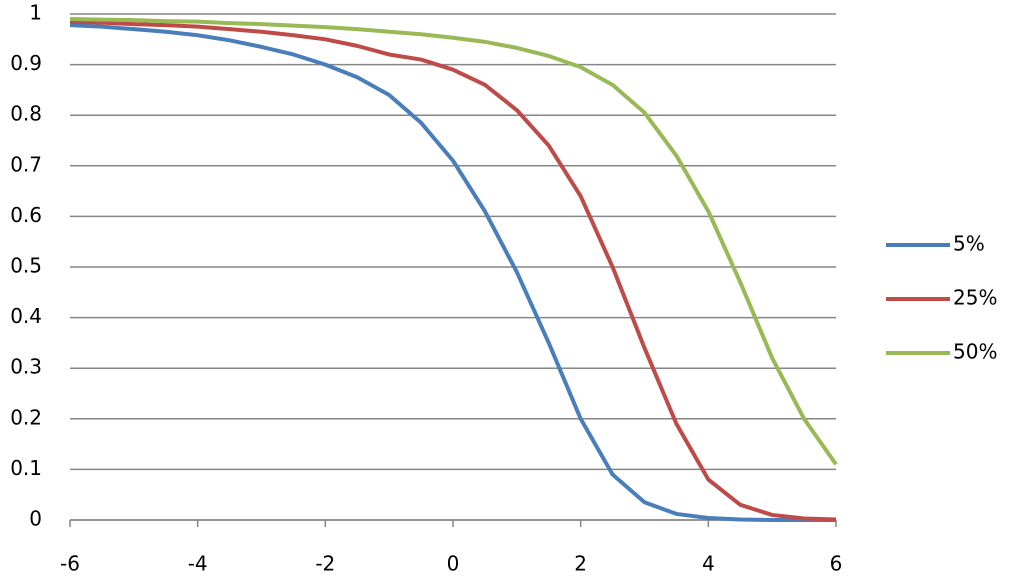 Image resolution: width=1011 pixels, height=583 pixels. I want to click on y-tick-label: 0.3, so click(26, 367).